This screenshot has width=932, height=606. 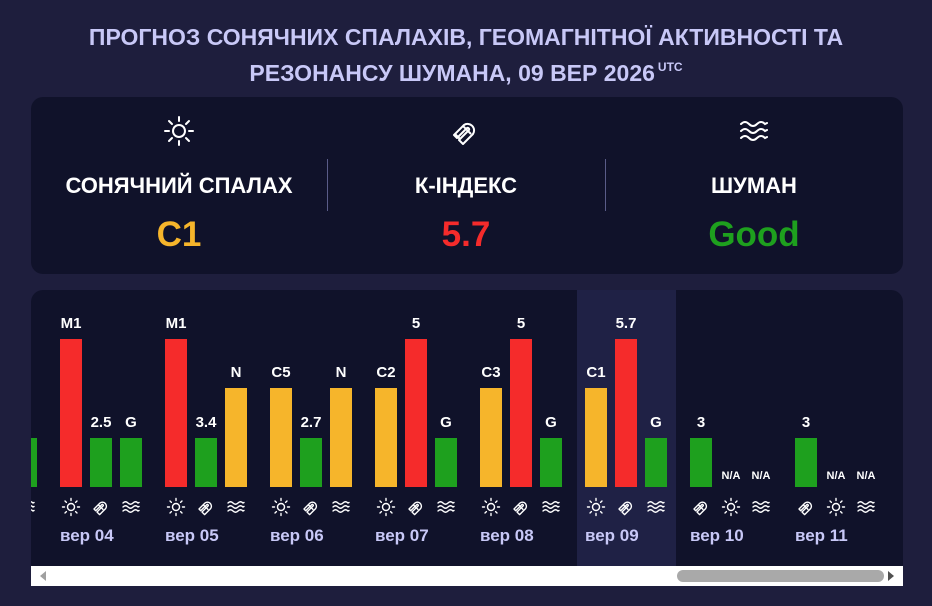 I want to click on summary-flare: СОНЯЧНИЙ СПАЛАХ C1, so click(x=179, y=185).